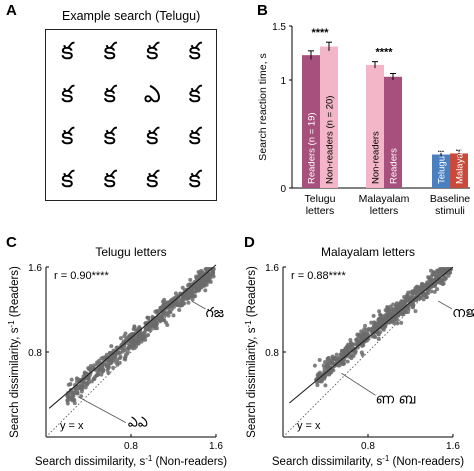 This screenshot has width=474, height=471. What do you see at coordinates (102, 409) in the screenshot?
I see `annotation-pointer` at bounding box center [102, 409].